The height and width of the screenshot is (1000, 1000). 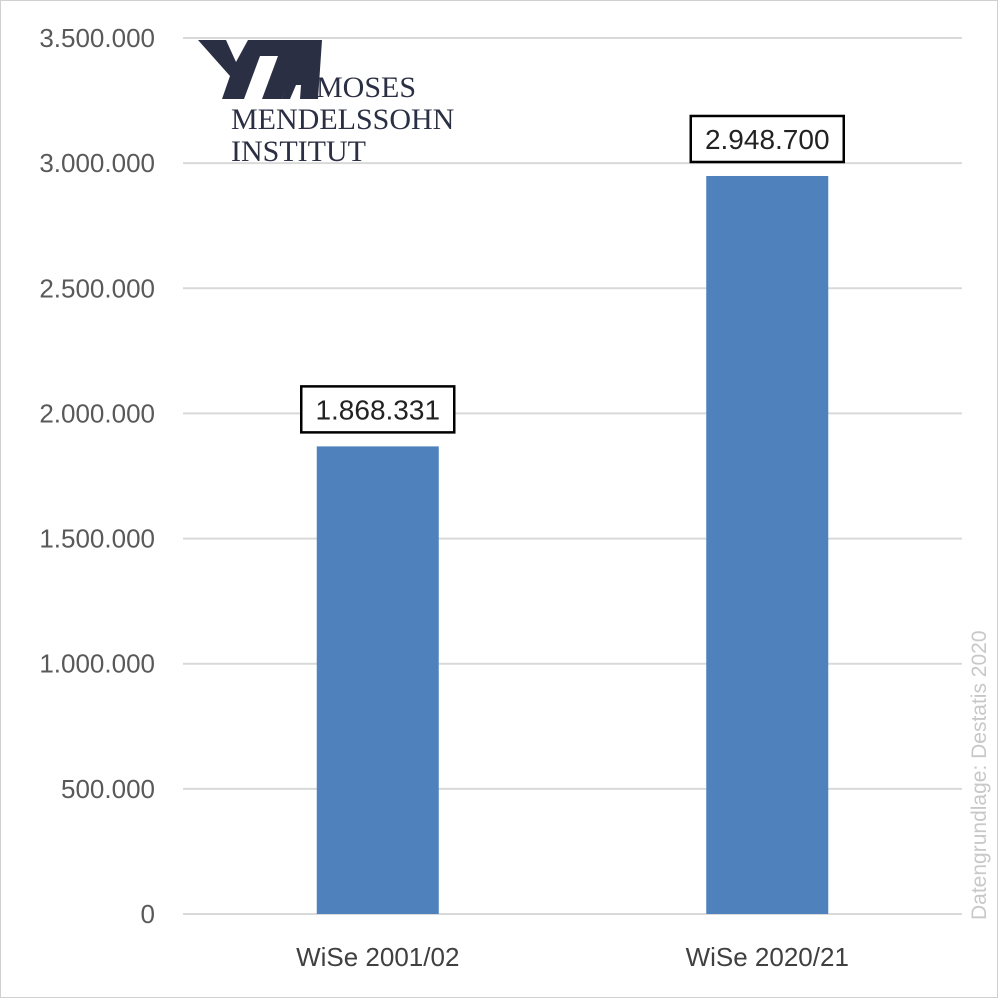 What do you see at coordinates (366, 87) in the screenshot?
I see `logo-text-moses: MOSES` at bounding box center [366, 87].